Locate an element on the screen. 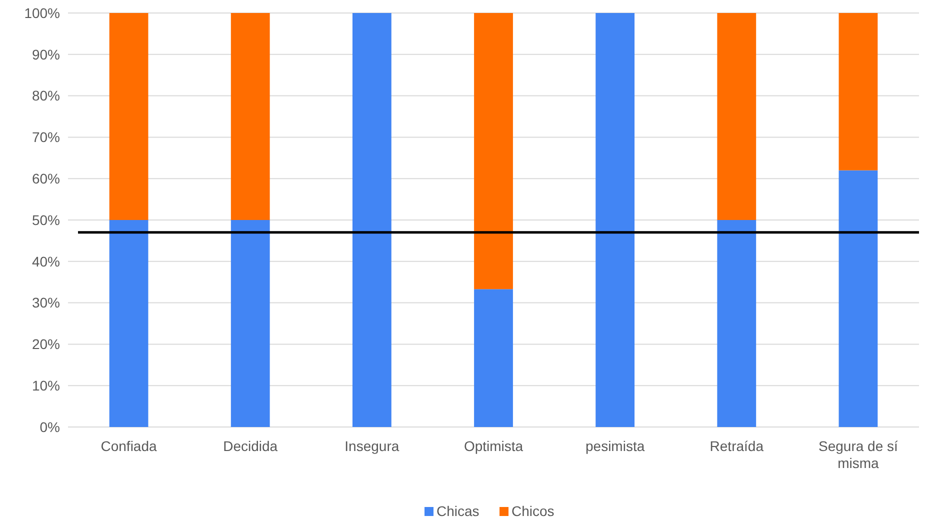  y-tick-label: 30% is located at coordinates (46, 302).